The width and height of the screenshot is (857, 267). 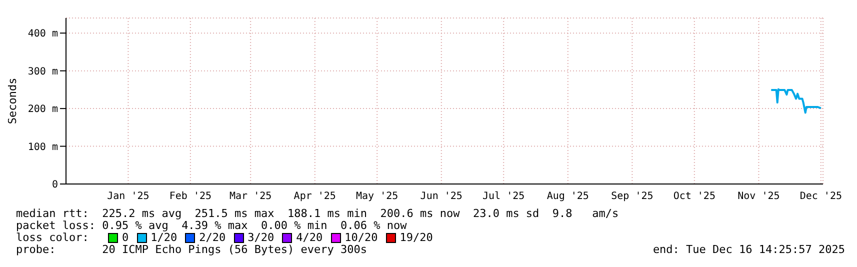 What do you see at coordinates (632, 196) in the screenshot?
I see `x-tick-label: Sep '25` at bounding box center [632, 196].